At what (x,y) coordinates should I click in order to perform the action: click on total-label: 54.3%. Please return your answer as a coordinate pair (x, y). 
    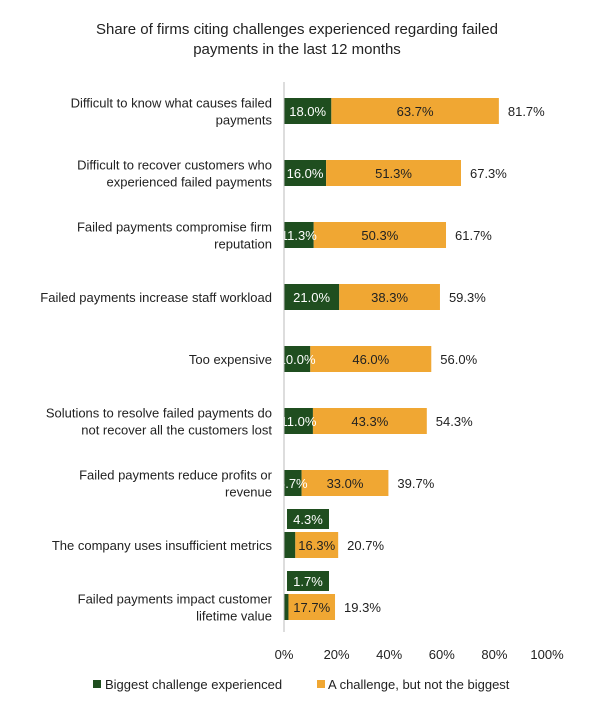
    Looking at the image, I should click on (454, 421).